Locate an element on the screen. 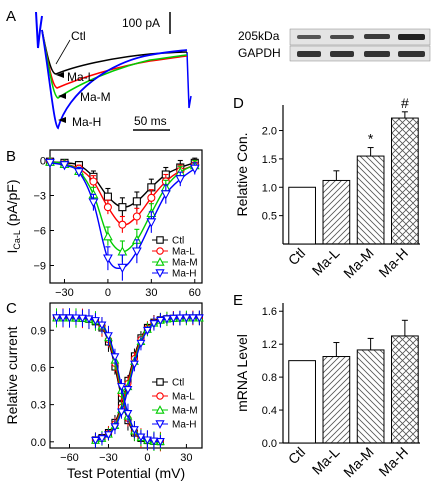 Image resolution: width=441 pixels, height=494 pixels. chart-e-bar-ctl is located at coordinates (302, 402).